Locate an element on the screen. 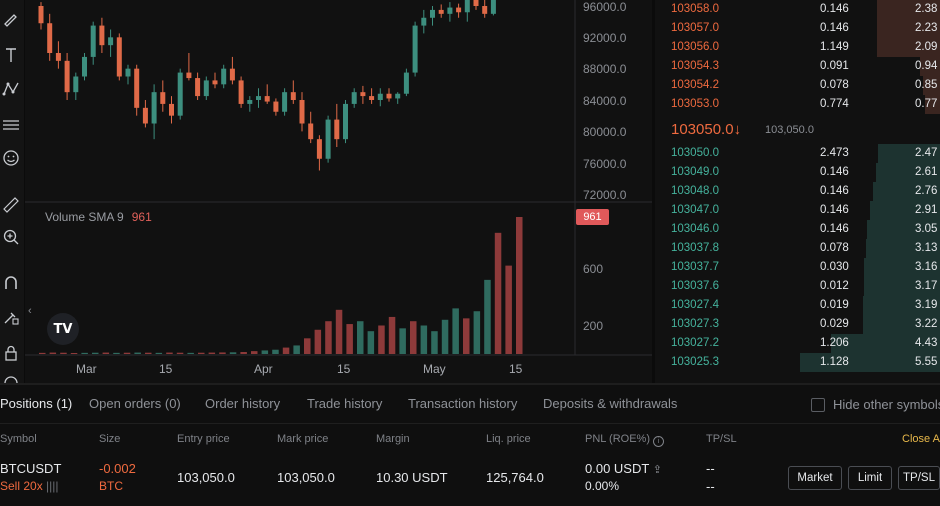  info-icon: i is located at coordinates (659, 441).